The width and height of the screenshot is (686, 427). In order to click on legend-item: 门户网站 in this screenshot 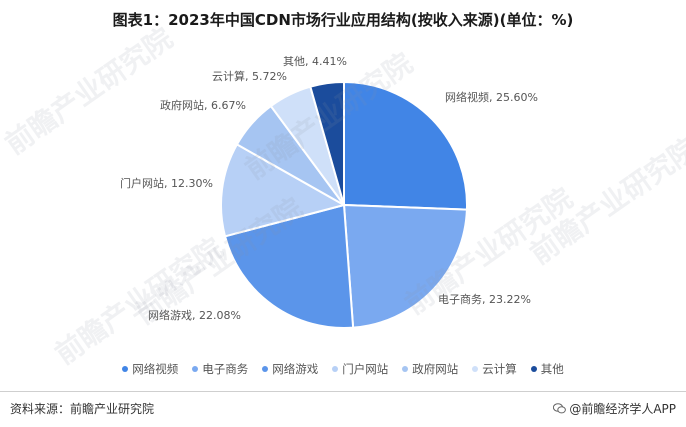, I will do `click(360, 369)`.